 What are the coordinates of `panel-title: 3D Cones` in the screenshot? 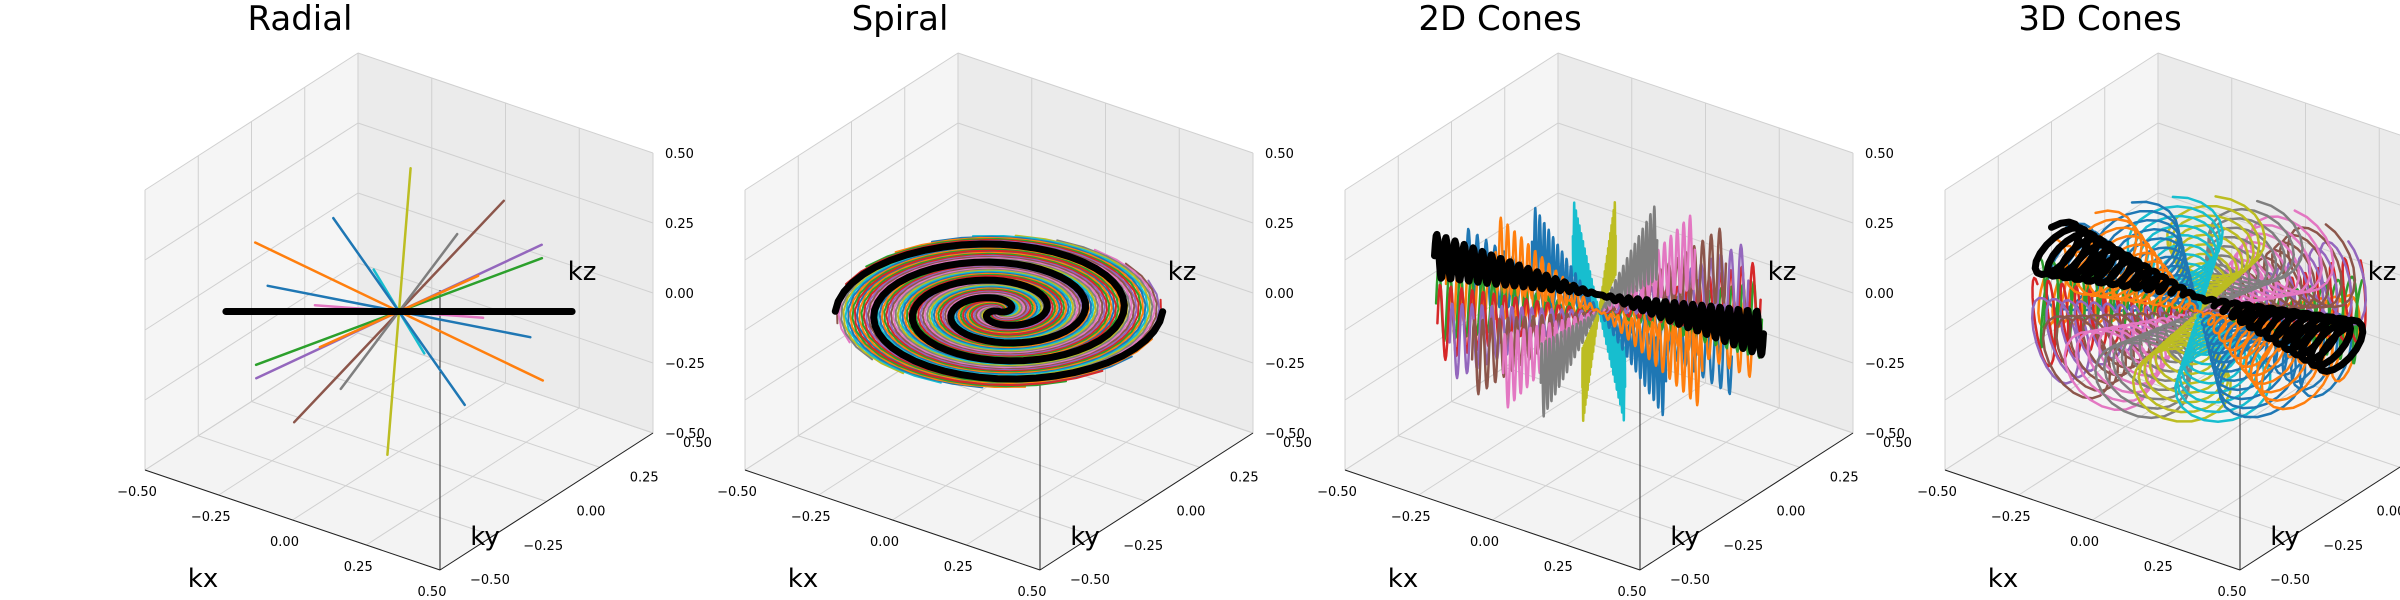 It's located at (2099, 19).